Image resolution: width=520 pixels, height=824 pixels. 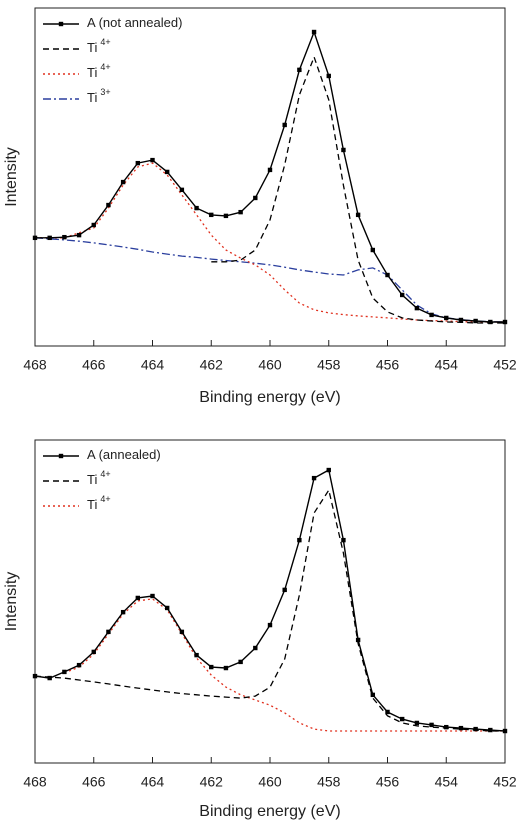 I want to click on x-tick-label: 468, so click(x=35, y=782).